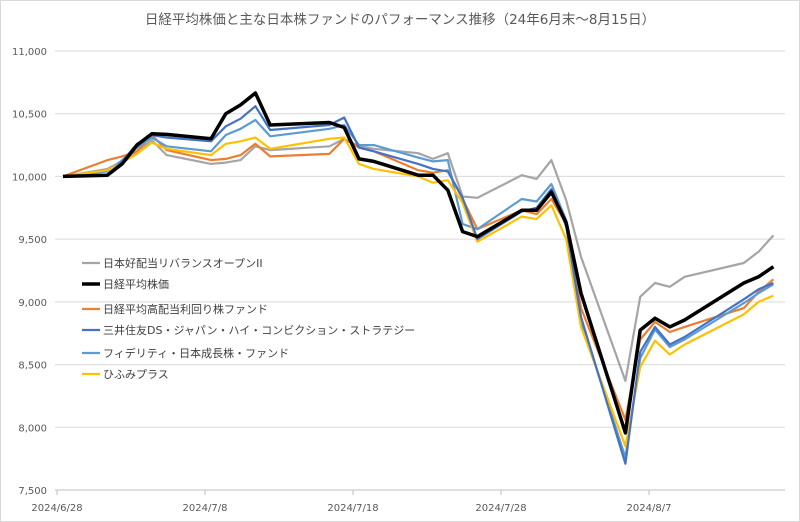  I want to click on y-tick-label: 9,000, so click(32, 303).